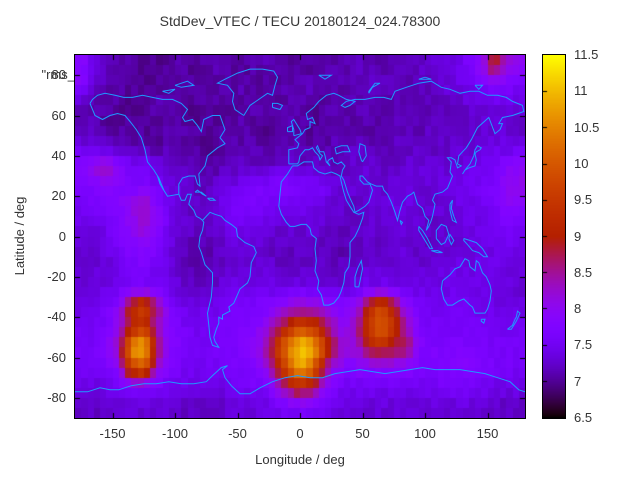 The image size is (640, 480). Describe the element at coordinates (112, 433) in the screenshot. I see `x-tick-label: -150` at that location.